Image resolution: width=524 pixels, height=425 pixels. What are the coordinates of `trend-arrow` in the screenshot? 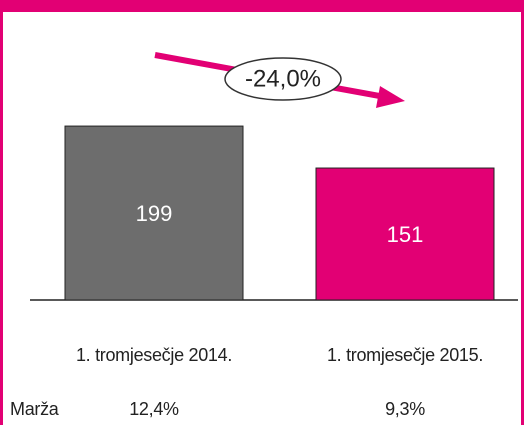 It's located at (279, 80).